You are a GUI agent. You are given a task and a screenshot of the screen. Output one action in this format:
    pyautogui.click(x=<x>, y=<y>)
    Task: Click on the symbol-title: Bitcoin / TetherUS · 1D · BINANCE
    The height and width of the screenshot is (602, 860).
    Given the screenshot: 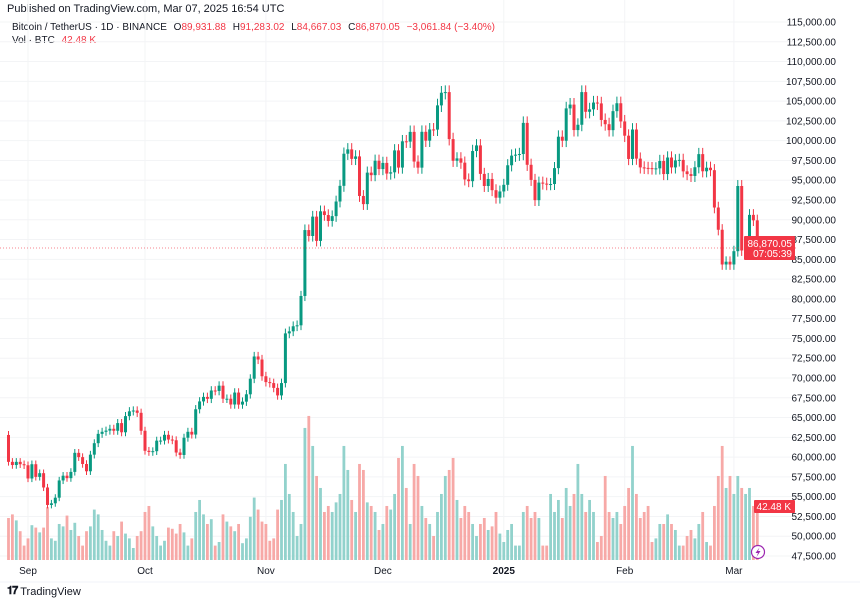 What is the action you would take?
    pyautogui.click(x=89, y=27)
    